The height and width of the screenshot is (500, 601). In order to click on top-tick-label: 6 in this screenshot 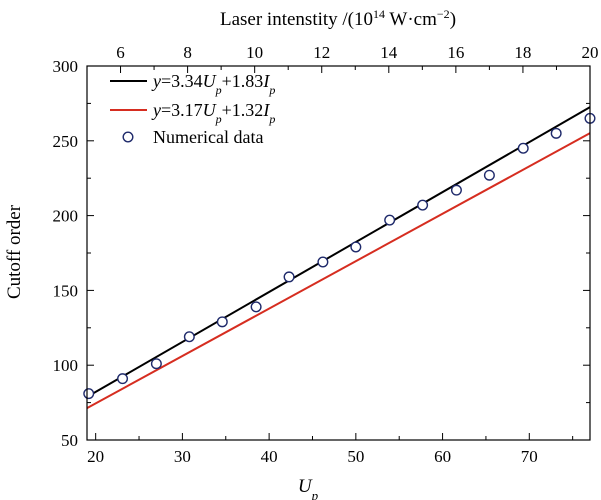, I will do `click(120, 52)`.